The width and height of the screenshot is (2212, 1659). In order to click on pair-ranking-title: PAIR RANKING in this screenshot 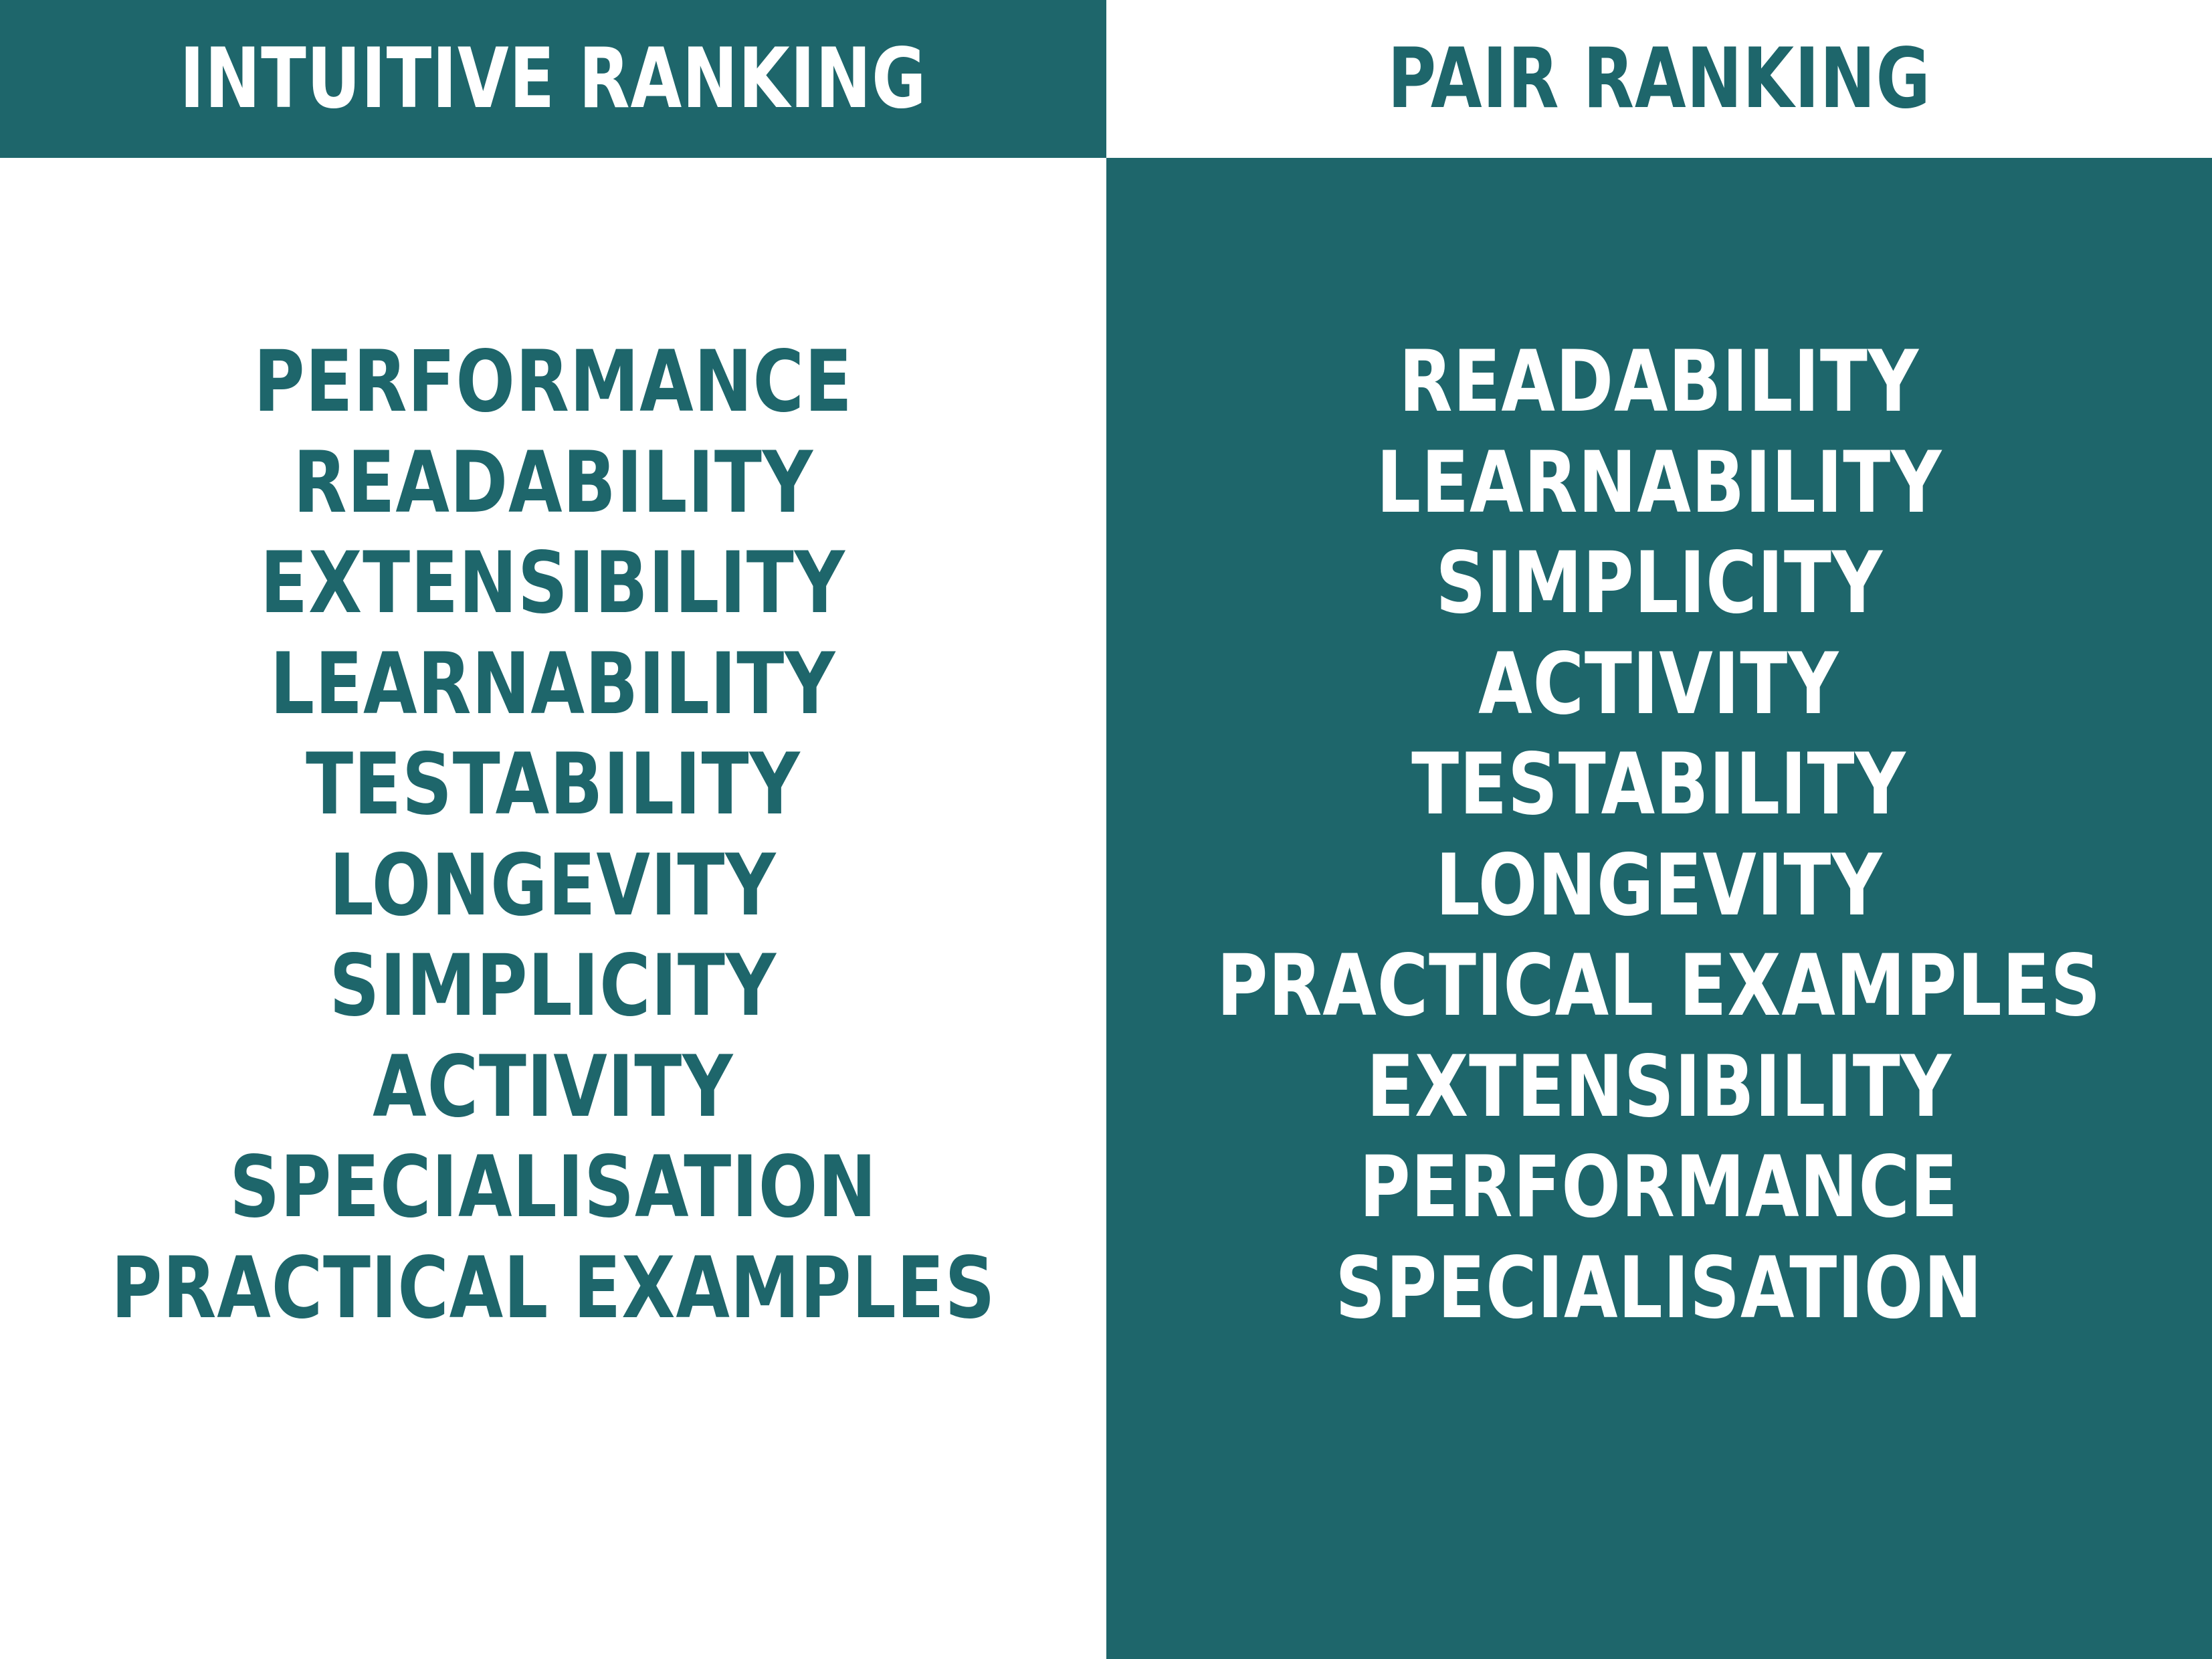, I will do `click(1659, 79)`.